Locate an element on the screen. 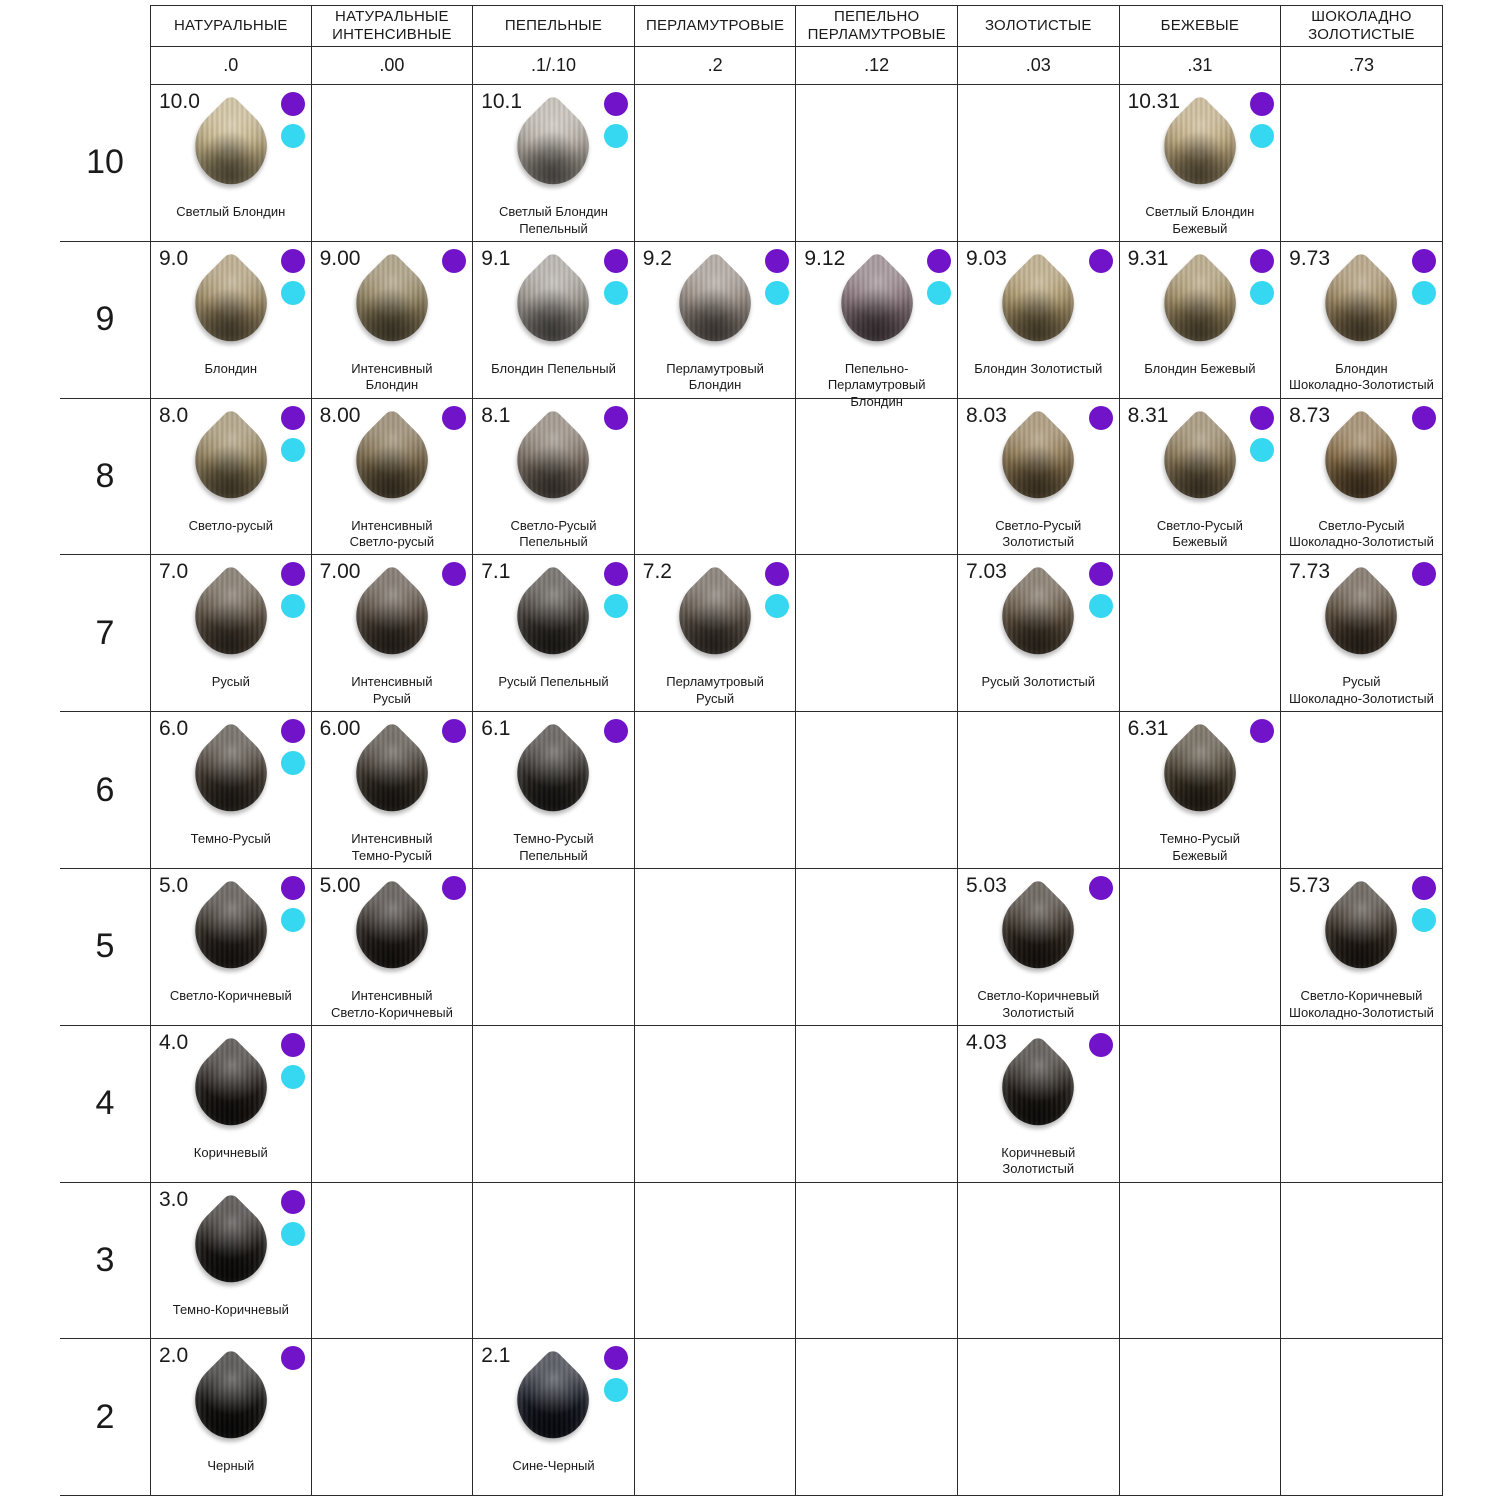 Image resolution: width=1500 pixels, height=1500 pixels. shade-code: 8.03 is located at coordinates (986, 415).